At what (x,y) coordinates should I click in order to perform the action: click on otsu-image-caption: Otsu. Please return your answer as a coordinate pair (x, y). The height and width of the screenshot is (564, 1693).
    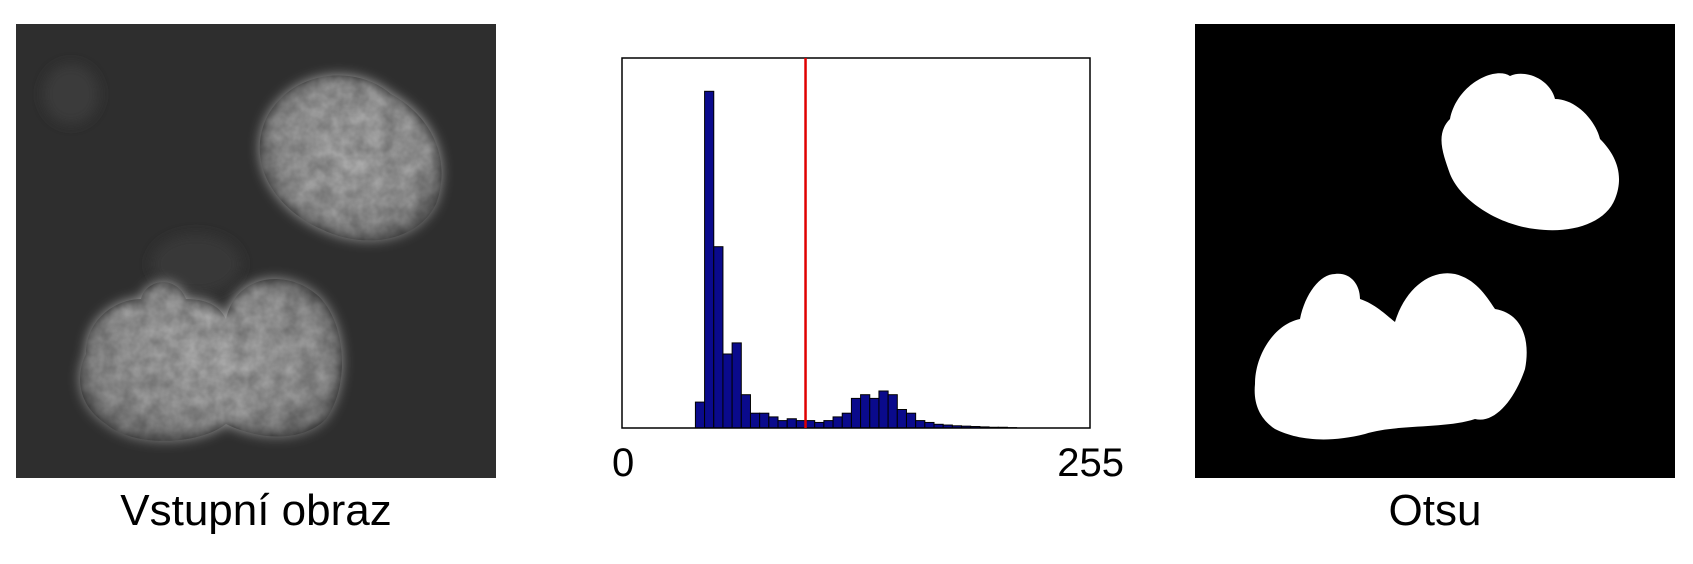
    Looking at the image, I should click on (1435, 510).